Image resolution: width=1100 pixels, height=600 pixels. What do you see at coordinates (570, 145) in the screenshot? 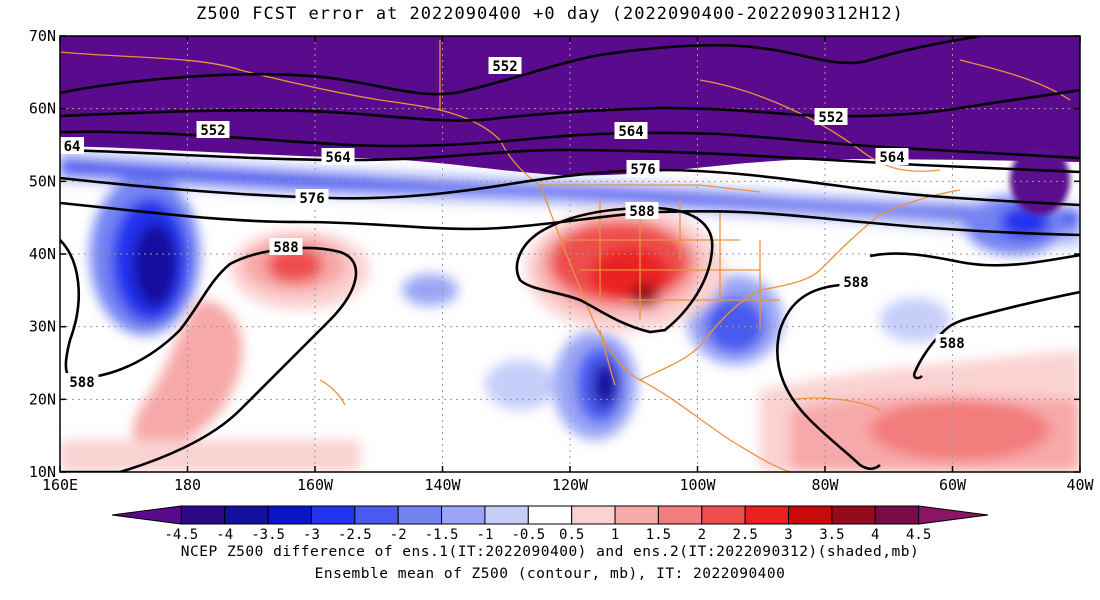
I see `contour-564-line` at bounding box center [570, 145].